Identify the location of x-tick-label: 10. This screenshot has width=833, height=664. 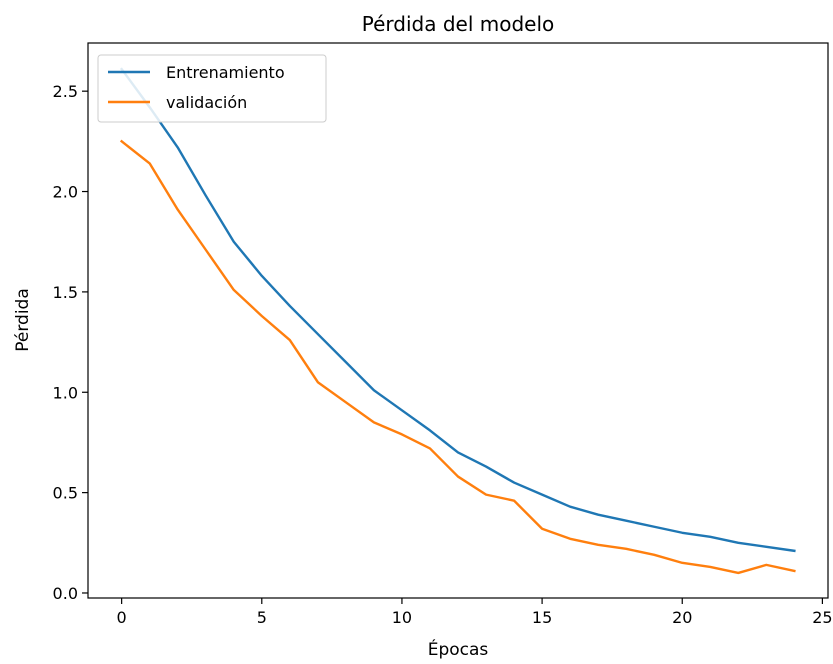
(402, 617).